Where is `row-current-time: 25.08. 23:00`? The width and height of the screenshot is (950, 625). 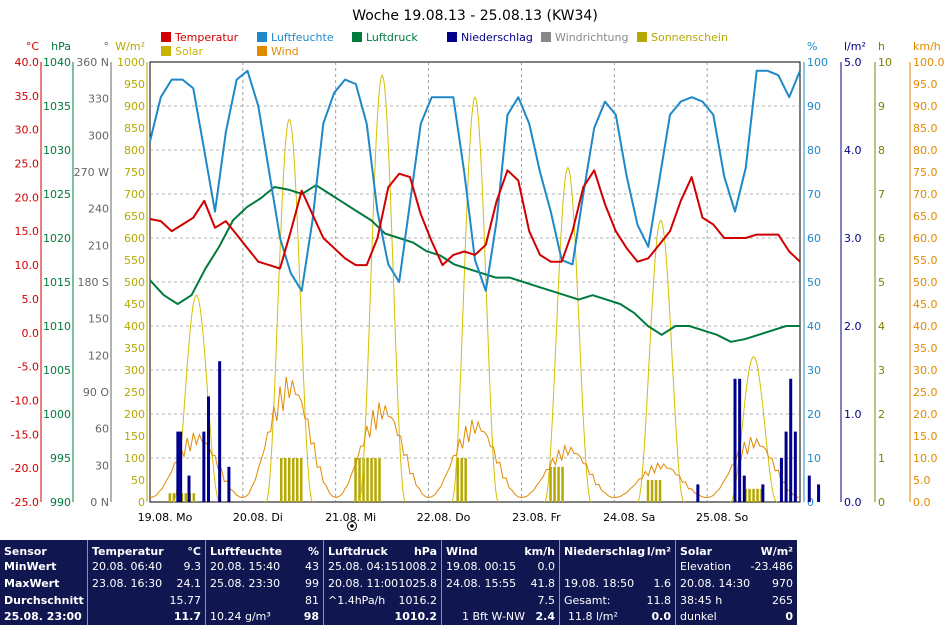
row-current-time: 25.08. 23:00 is located at coordinates (43, 616).